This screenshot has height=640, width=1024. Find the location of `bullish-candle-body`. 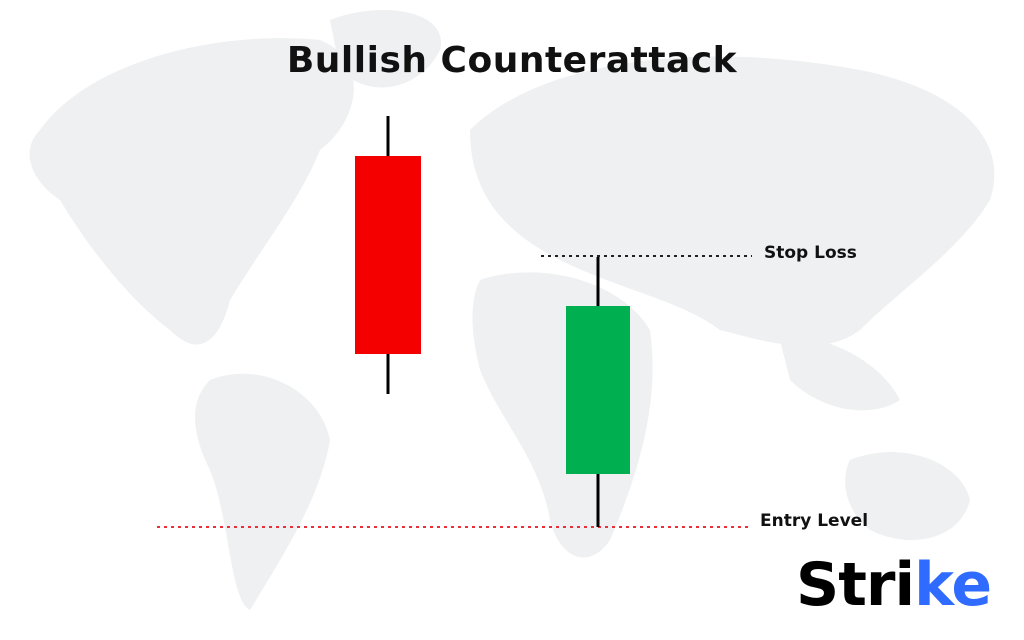

bullish-candle-body is located at coordinates (598, 390).